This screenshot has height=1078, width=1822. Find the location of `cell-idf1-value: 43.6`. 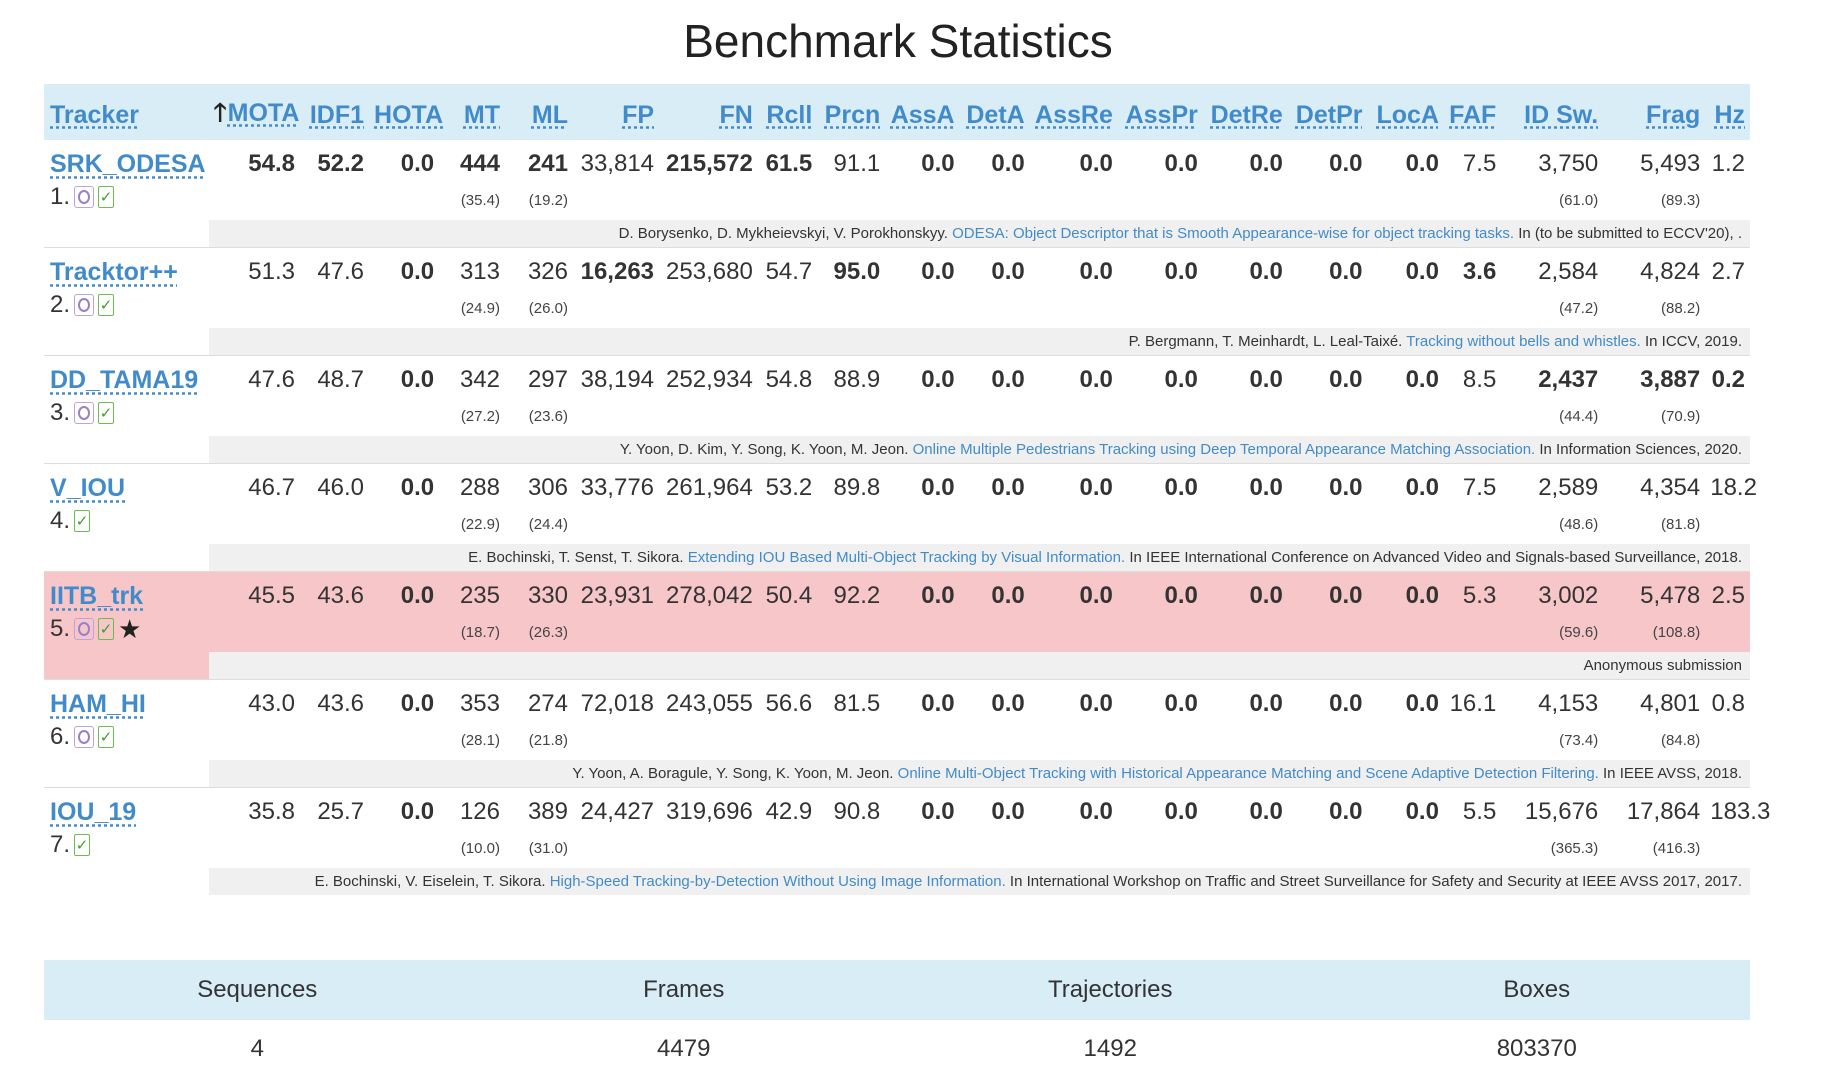

cell-idf1-value: 43.6 is located at coordinates (341, 703).